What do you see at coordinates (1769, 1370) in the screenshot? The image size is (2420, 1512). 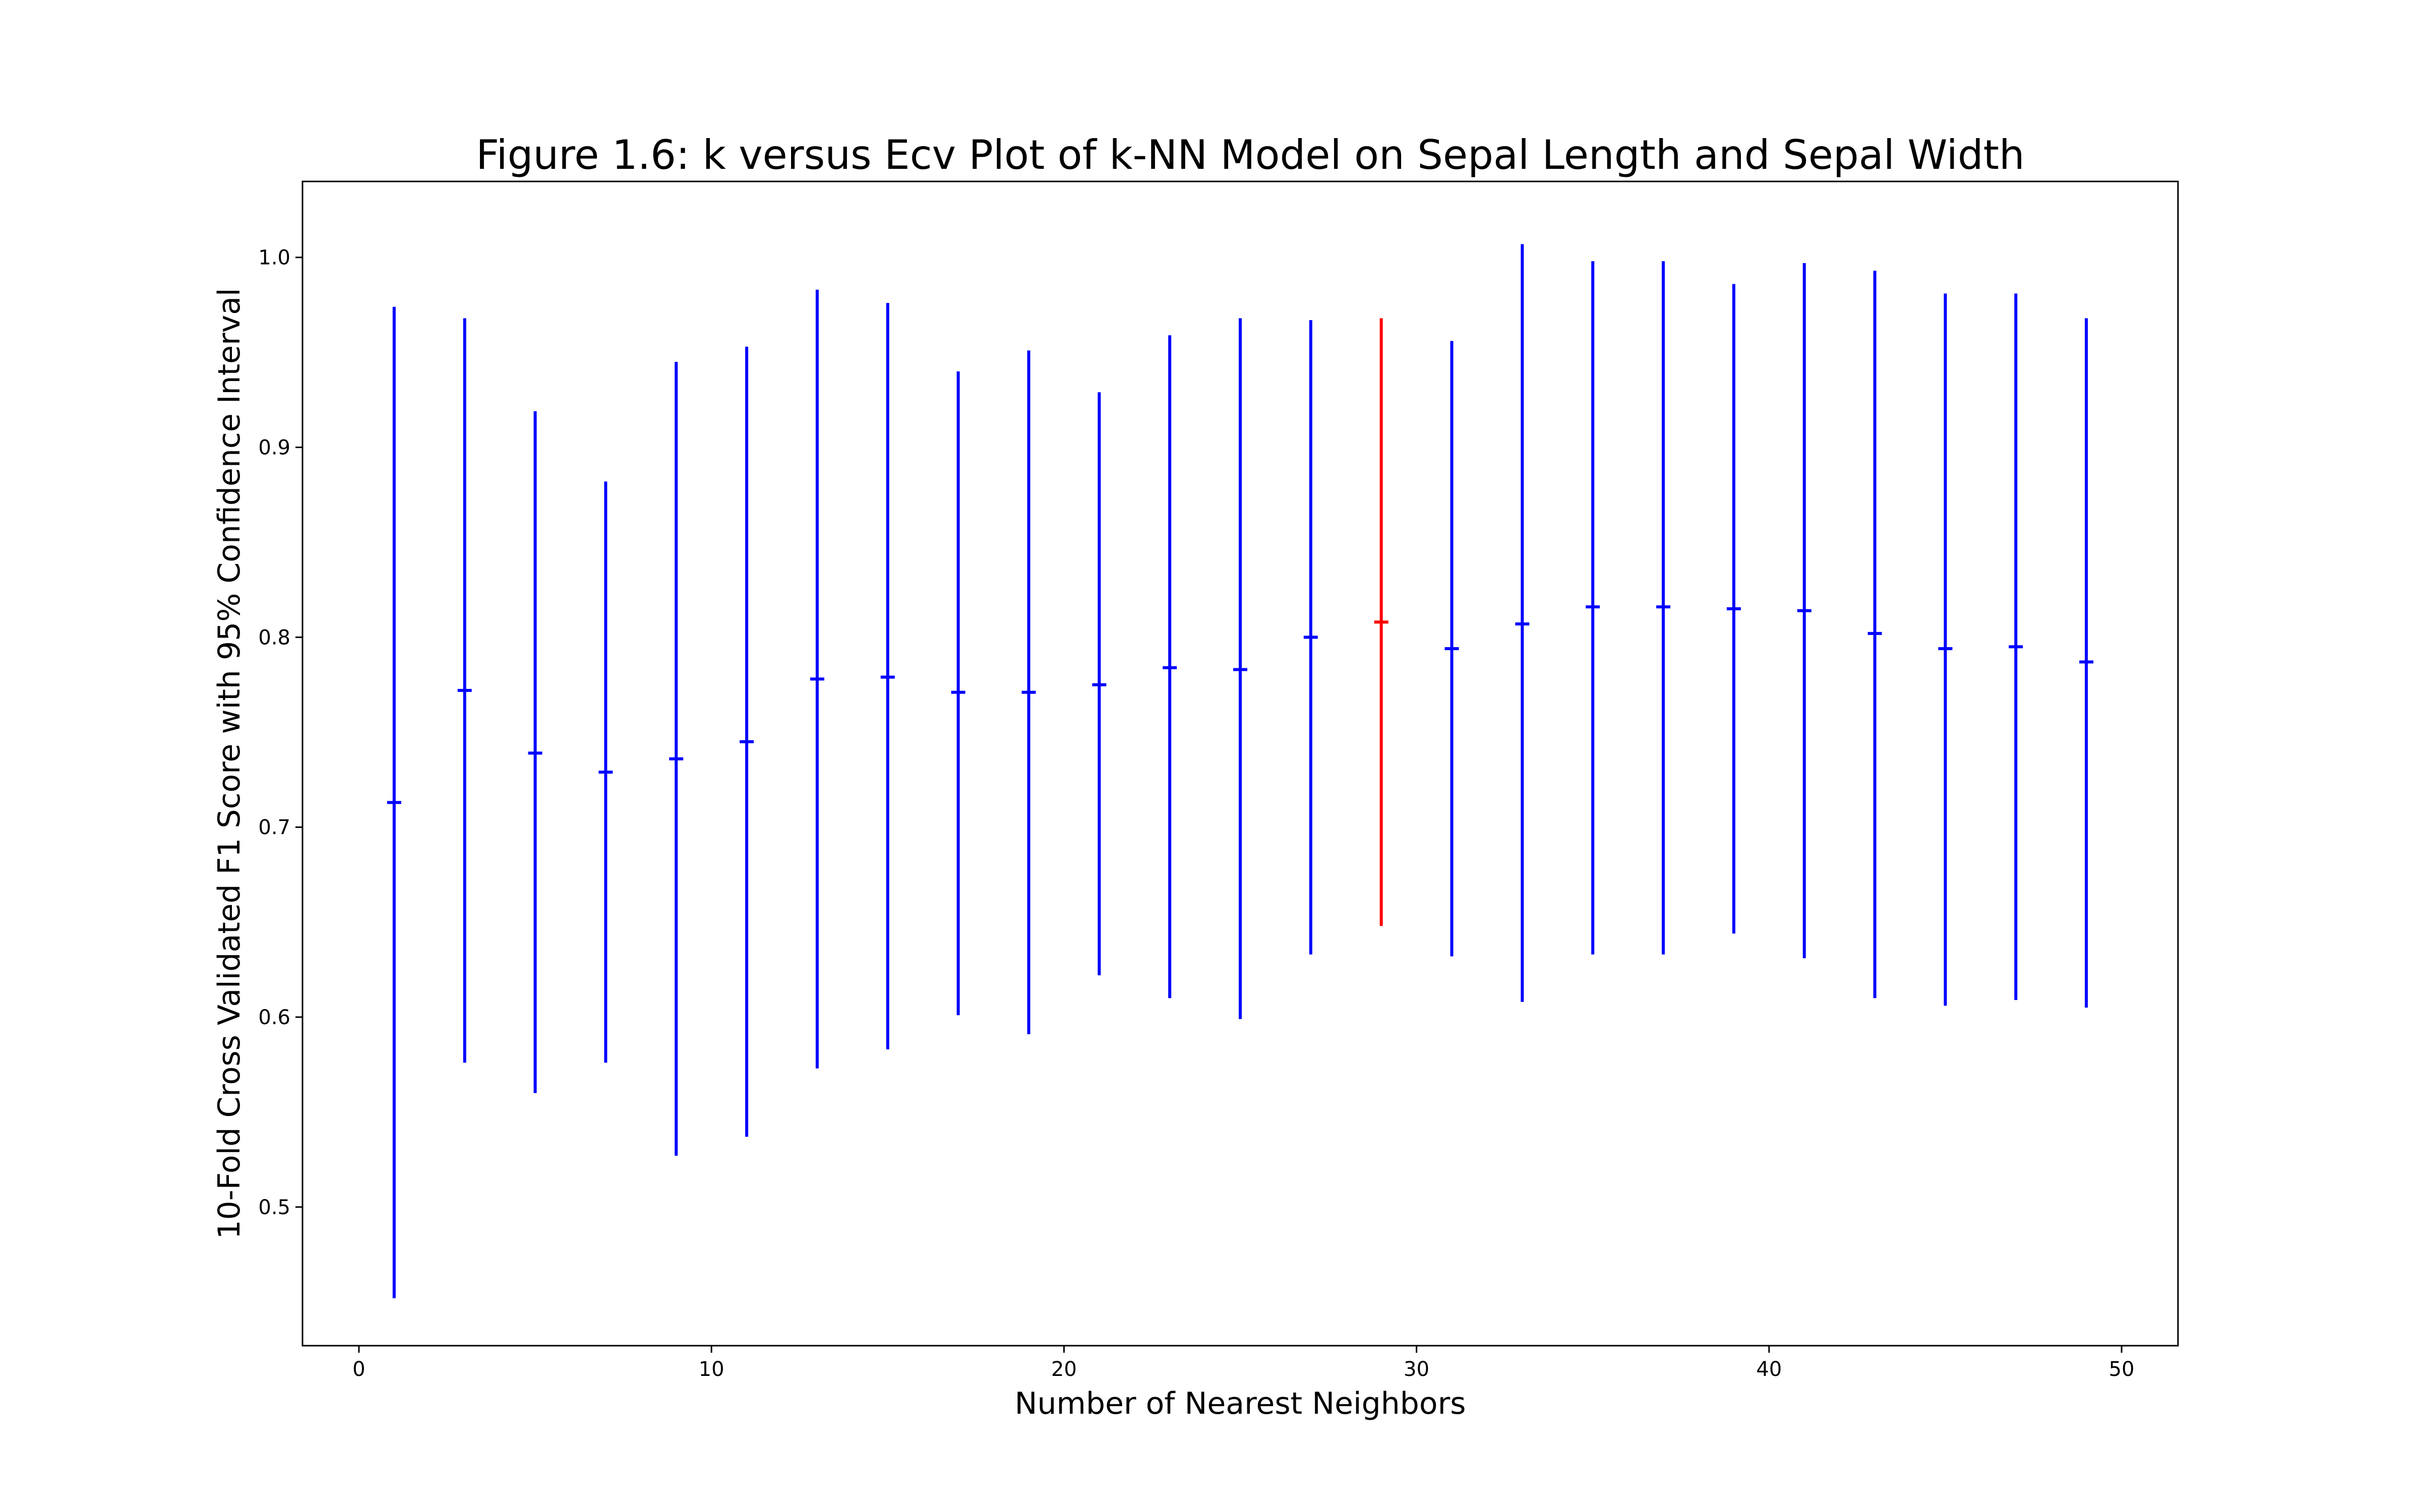 I see `x-tick-label: 40` at bounding box center [1769, 1370].